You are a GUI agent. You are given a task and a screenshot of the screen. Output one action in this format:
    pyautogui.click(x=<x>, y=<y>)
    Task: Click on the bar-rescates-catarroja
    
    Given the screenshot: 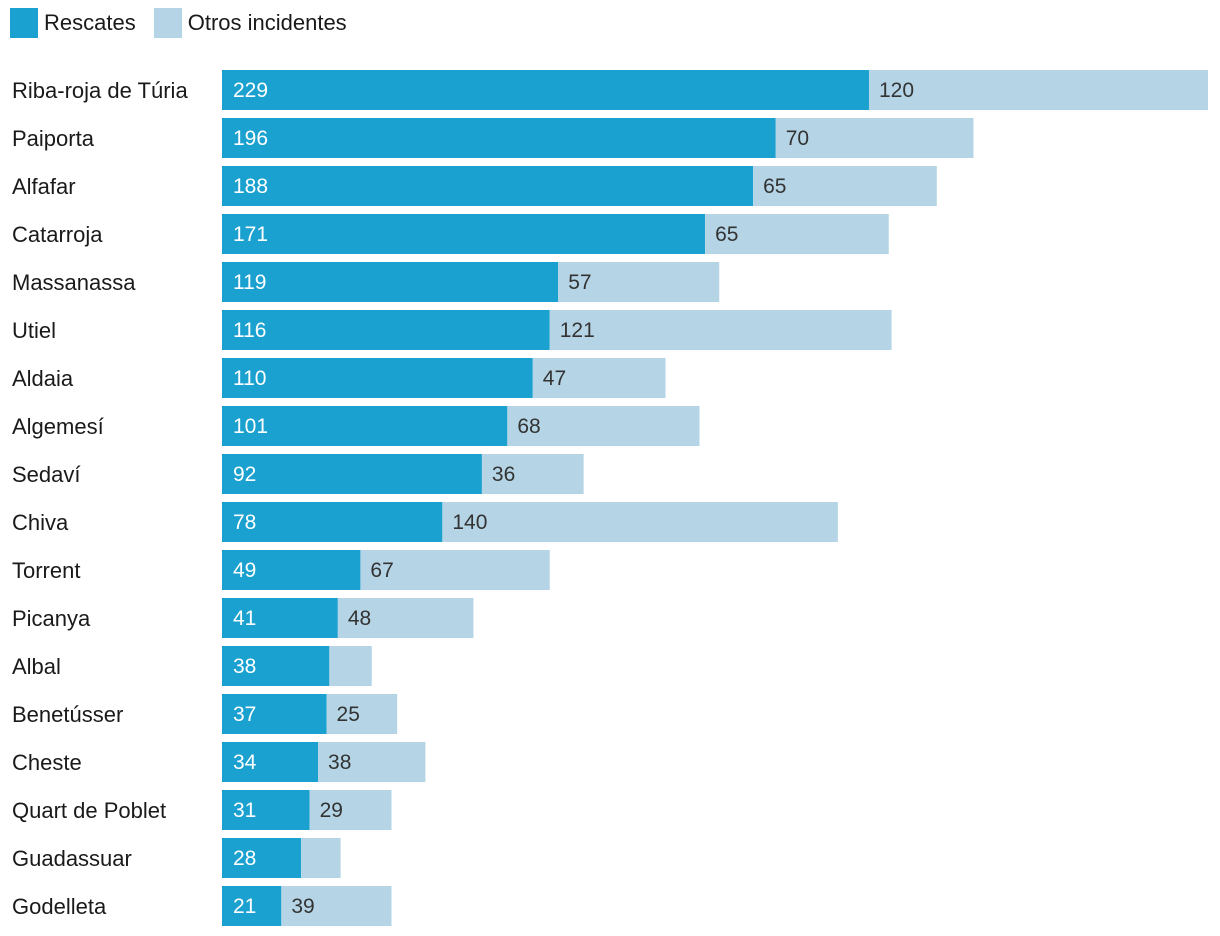 What is the action you would take?
    pyautogui.click(x=464, y=234)
    